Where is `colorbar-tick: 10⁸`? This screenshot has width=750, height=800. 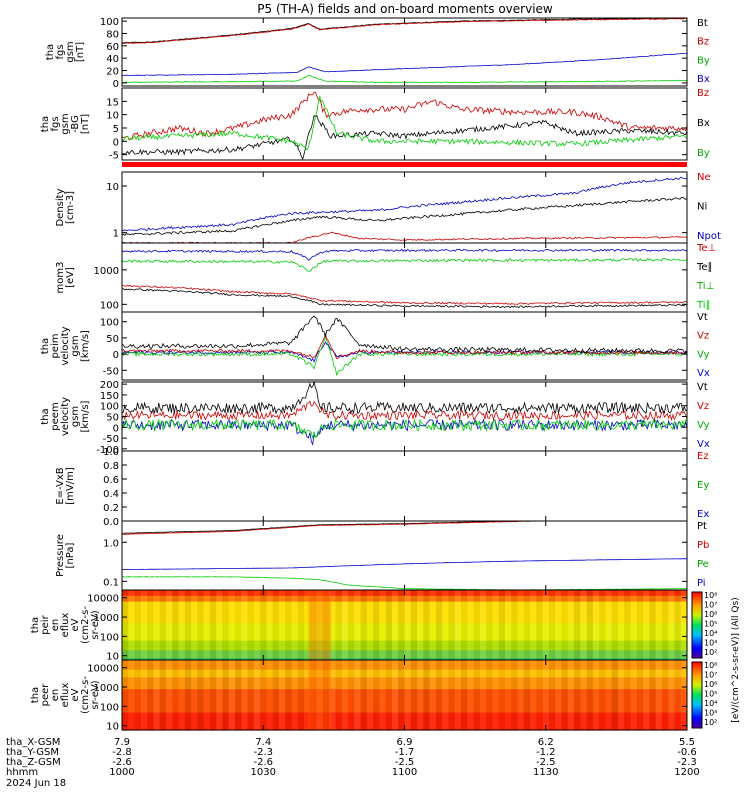 colorbar-tick: 10⁸ is located at coordinates (710, 595).